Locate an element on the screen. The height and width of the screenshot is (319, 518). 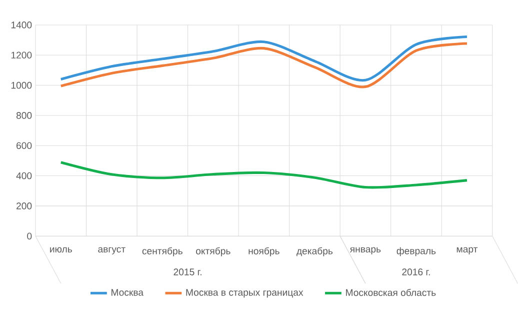
y-tick-label: 200 is located at coordinates (24, 206).